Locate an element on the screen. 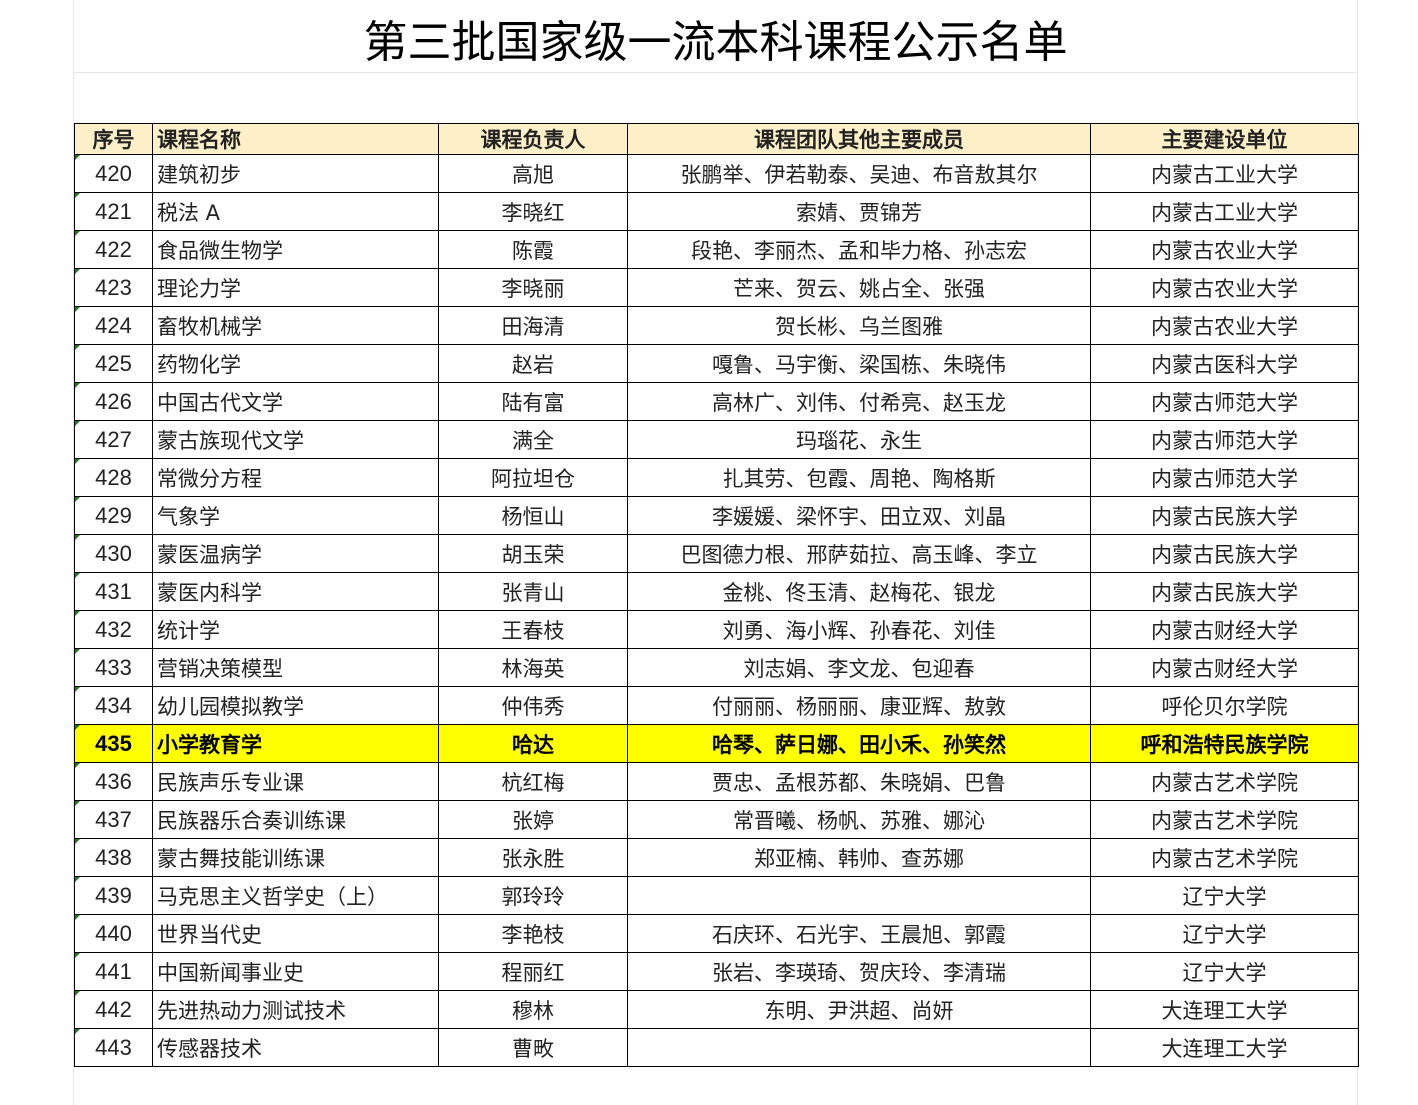  cell-lead: 仲伟秀 is located at coordinates (533, 705).